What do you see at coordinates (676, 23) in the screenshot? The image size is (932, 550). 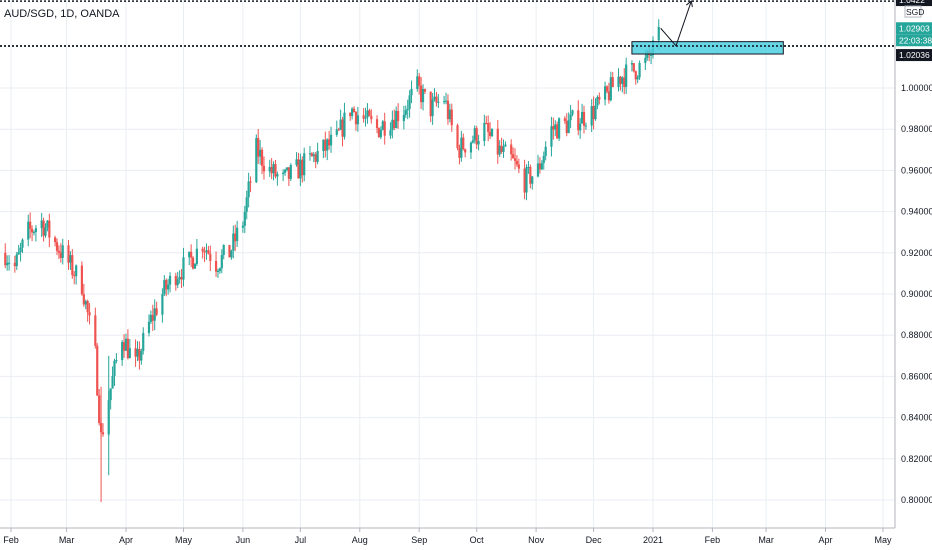 I see `projection-arrow` at bounding box center [676, 23].